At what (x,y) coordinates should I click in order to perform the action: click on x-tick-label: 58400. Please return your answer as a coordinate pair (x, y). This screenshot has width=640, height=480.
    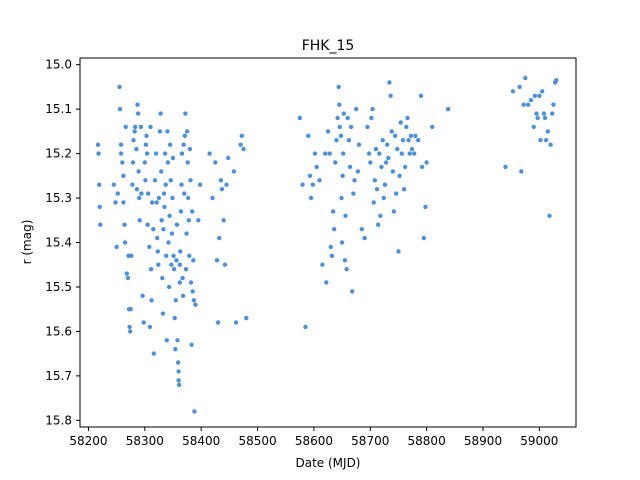
    Looking at the image, I should click on (201, 441).